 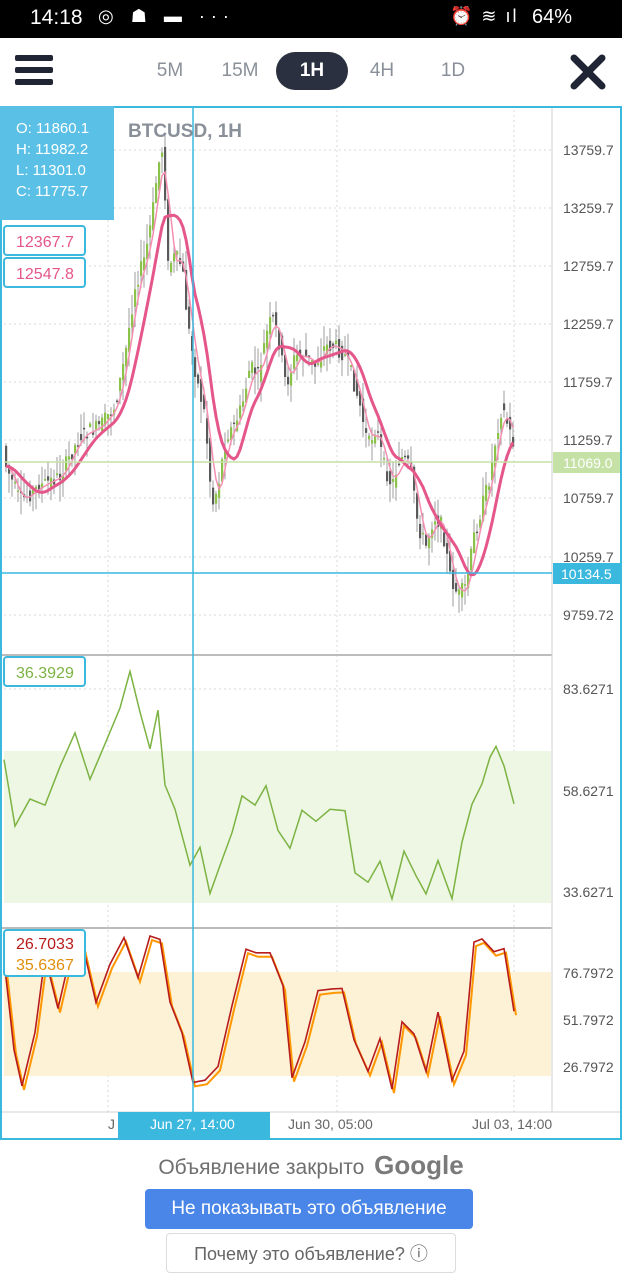 I want to click on tab-15m: 15M, so click(x=240, y=70).